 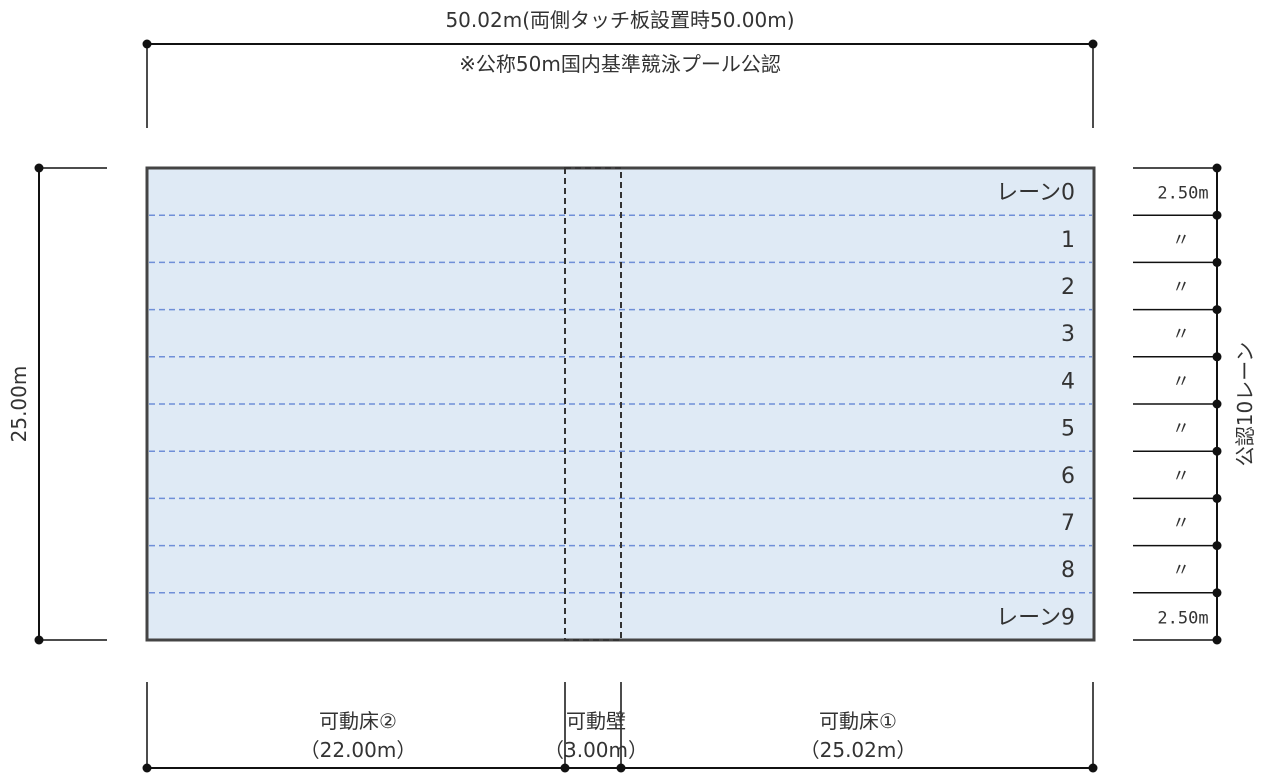 What do you see at coordinates (858, 721) in the screenshot?
I see `section-name-floor-1: 可動床①` at bounding box center [858, 721].